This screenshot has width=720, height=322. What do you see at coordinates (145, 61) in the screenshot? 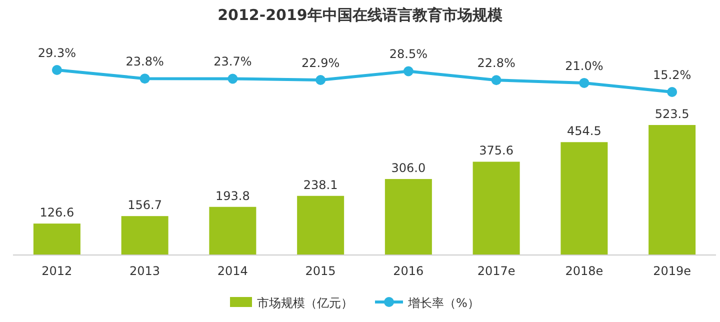
I see `data-label: 23.8%` at bounding box center [145, 61].